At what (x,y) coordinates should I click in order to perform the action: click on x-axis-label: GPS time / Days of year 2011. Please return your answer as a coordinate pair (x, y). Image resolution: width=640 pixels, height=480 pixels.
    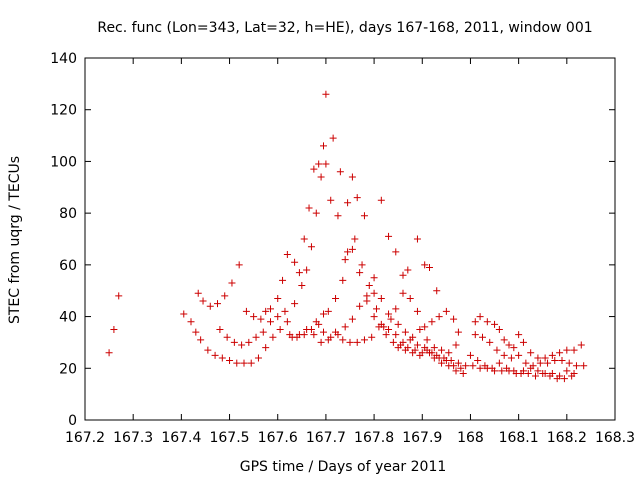
    Looking at the image, I should click on (343, 467).